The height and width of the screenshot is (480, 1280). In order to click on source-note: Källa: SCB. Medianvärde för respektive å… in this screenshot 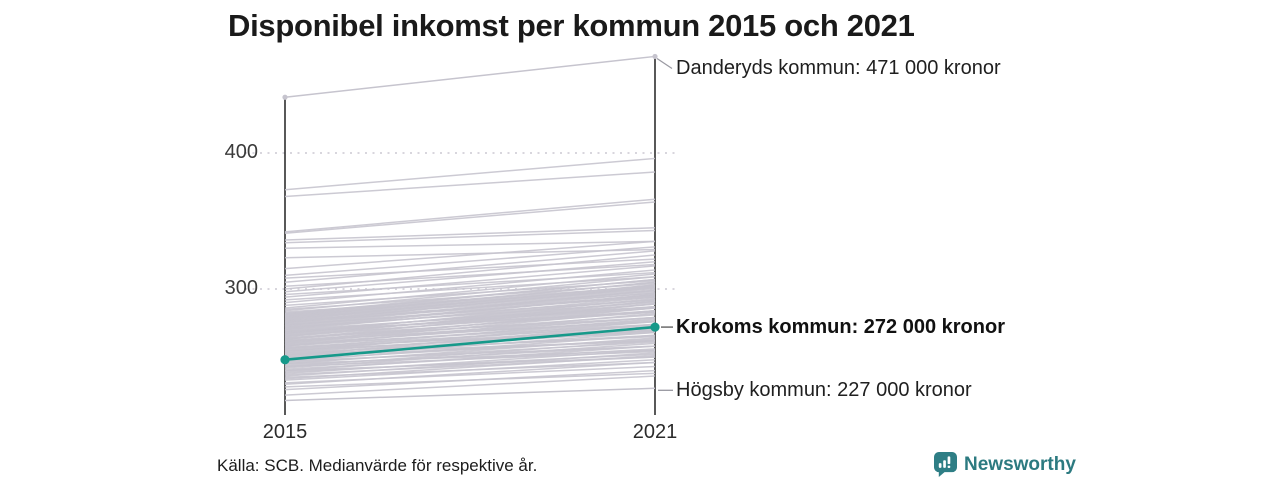, I will do `click(377, 465)`.